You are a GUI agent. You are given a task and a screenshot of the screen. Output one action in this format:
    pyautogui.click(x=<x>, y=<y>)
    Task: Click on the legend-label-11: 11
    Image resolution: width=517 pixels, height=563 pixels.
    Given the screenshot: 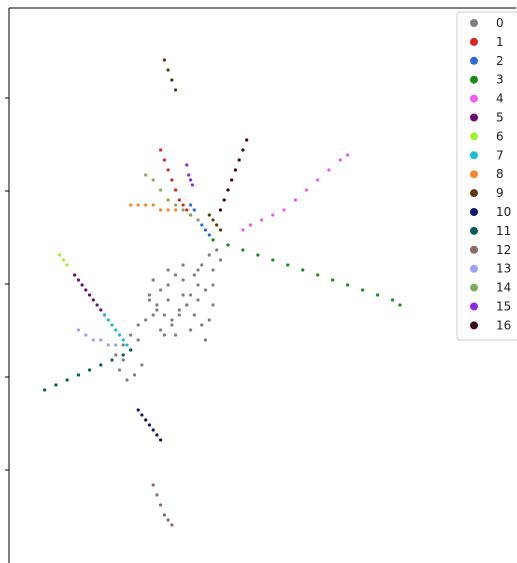 What is the action you would take?
    pyautogui.click(x=503, y=231)
    